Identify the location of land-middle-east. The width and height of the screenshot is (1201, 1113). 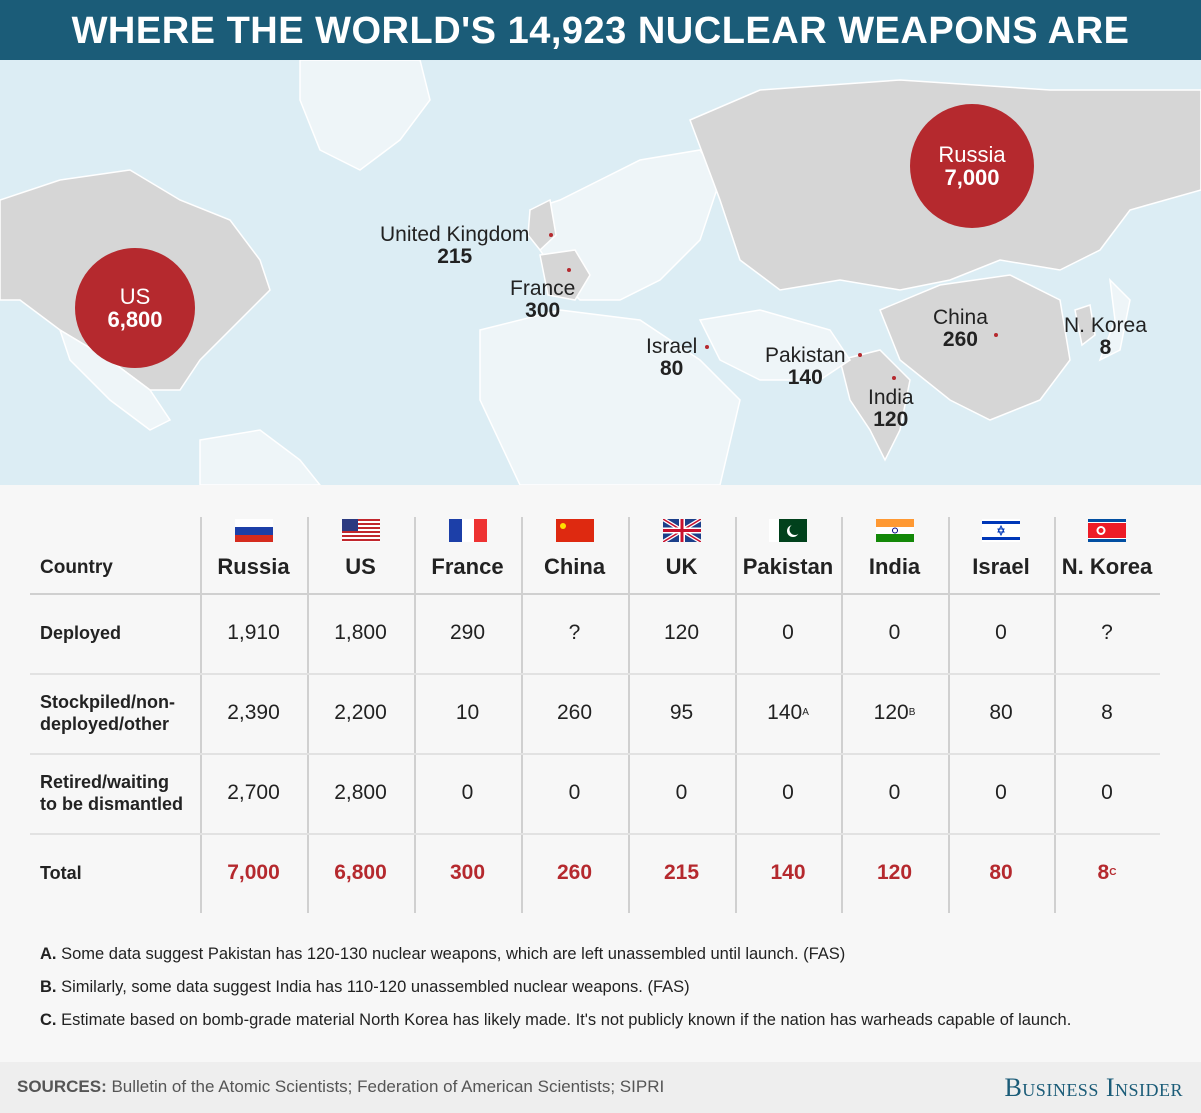
(775, 345).